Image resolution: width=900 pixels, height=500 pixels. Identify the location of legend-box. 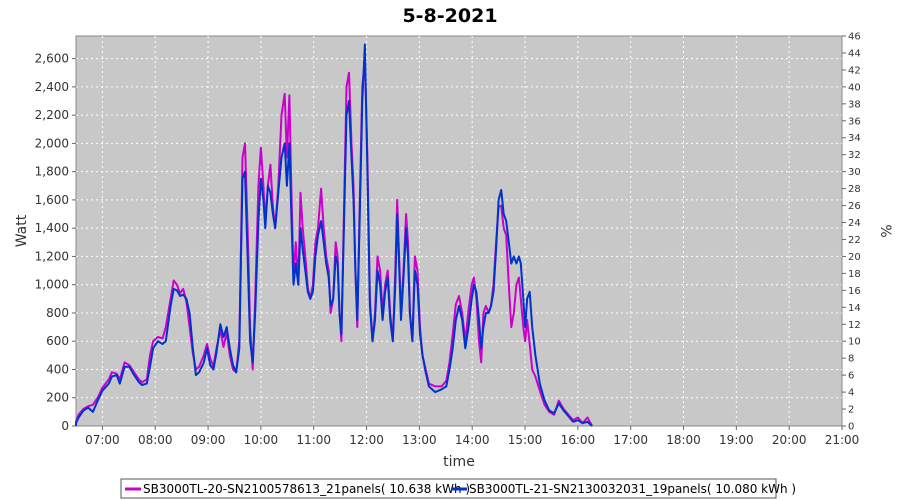
(448, 488).